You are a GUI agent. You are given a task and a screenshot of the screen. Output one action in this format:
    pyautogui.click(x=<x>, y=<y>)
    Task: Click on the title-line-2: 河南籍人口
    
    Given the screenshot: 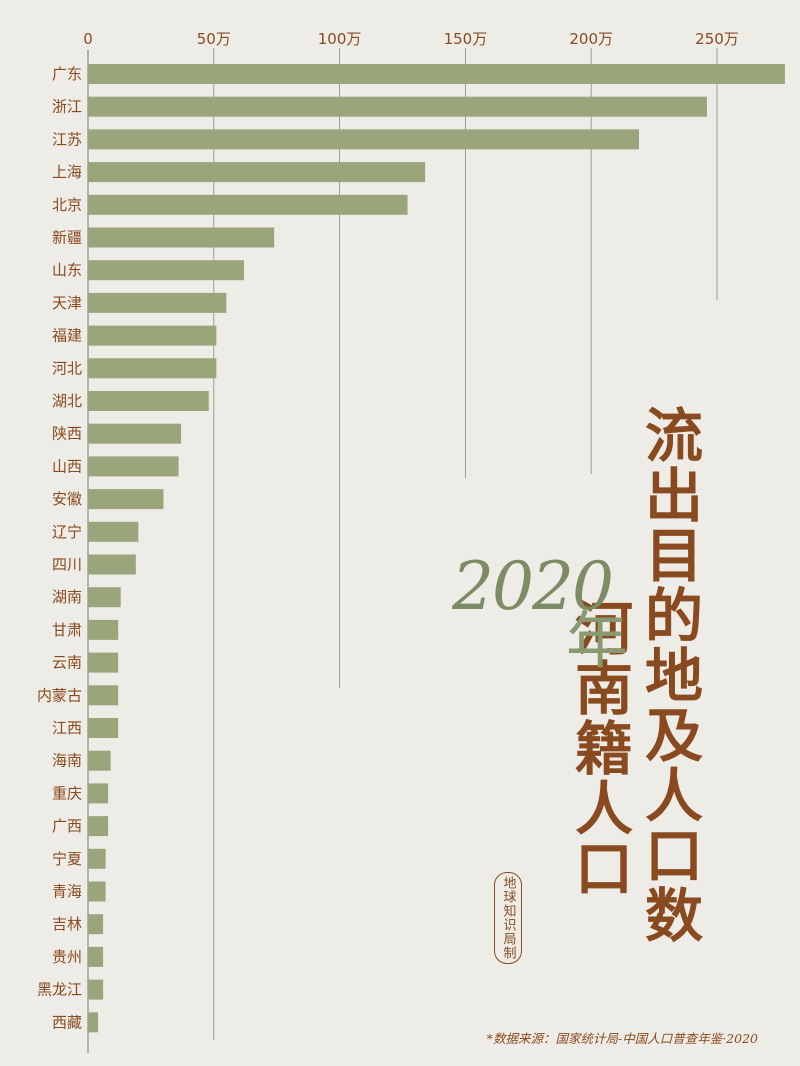 What is the action you would take?
    pyautogui.click(x=599, y=748)
    